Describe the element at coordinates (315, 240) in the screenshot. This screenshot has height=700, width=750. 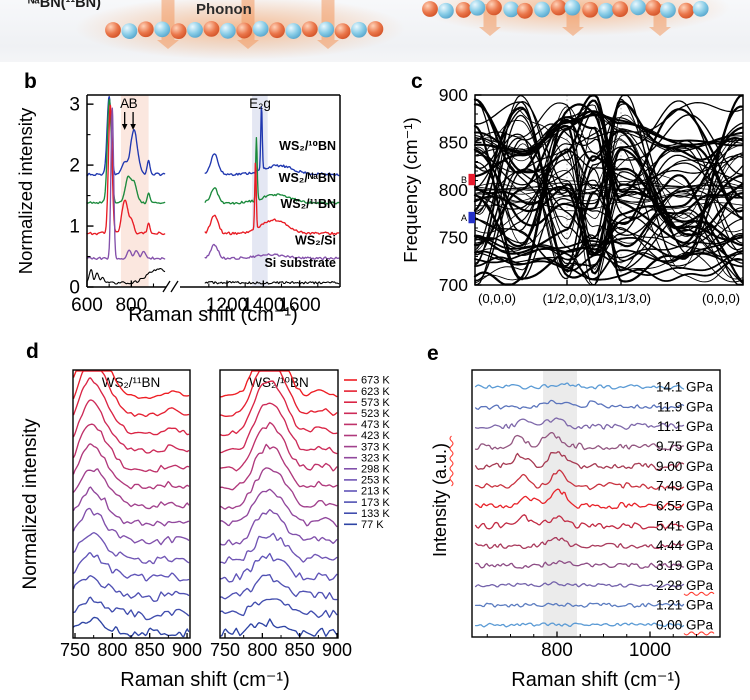
I see `series-label: WS₂/Si` at that location.